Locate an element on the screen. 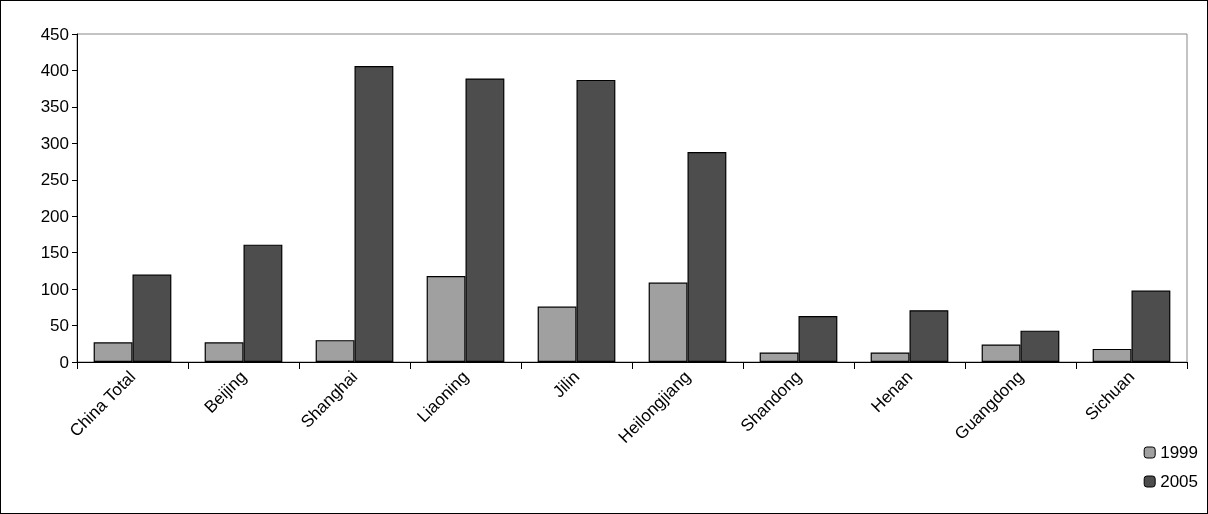 This screenshot has height=514, width=1208. y-tick-label: 300 is located at coordinates (54, 143).